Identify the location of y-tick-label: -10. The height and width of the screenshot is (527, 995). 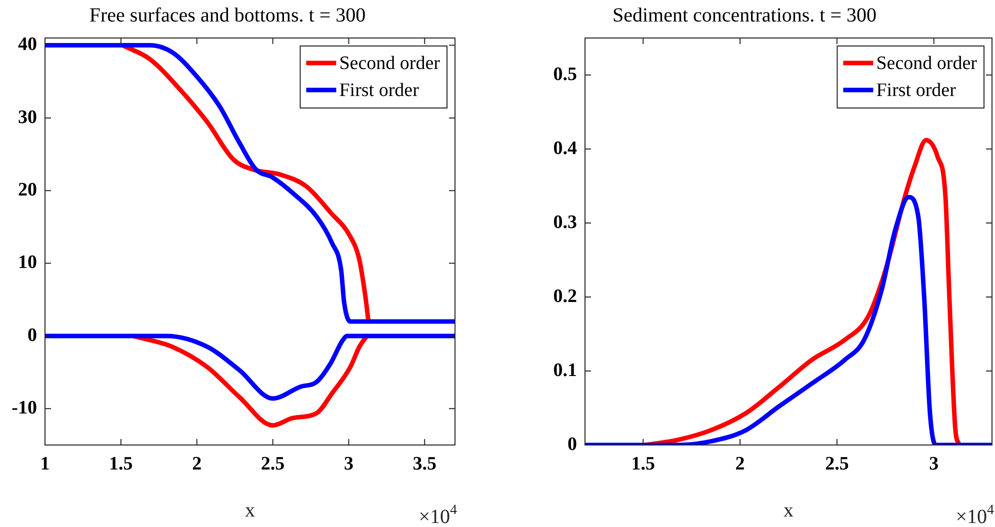
(24, 408).